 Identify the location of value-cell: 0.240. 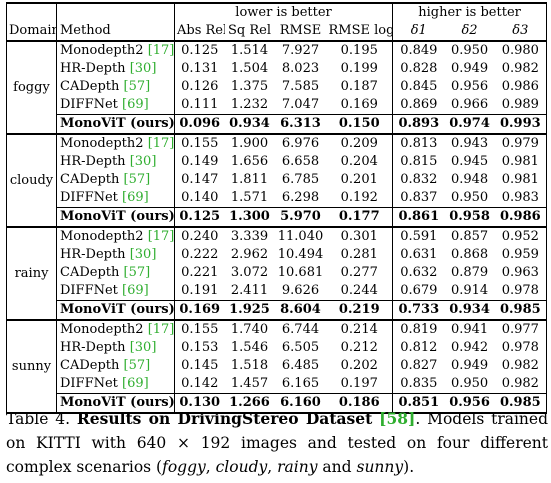
(199, 236).